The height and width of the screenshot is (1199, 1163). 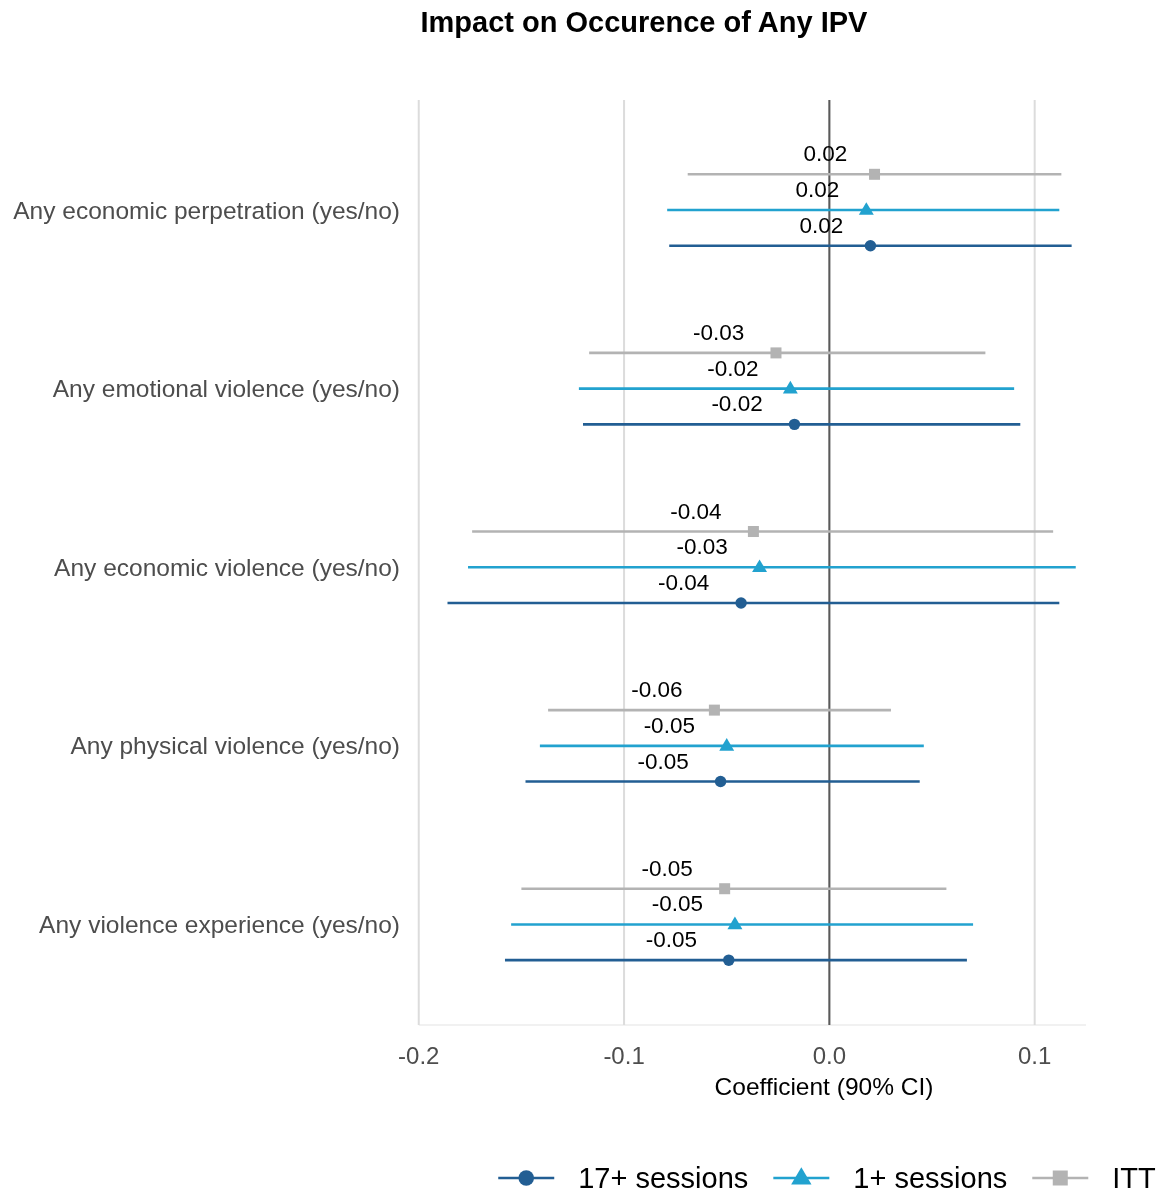 I want to click on y-tick-label: Any physical violence (yes/no), so click(x=235, y=746).